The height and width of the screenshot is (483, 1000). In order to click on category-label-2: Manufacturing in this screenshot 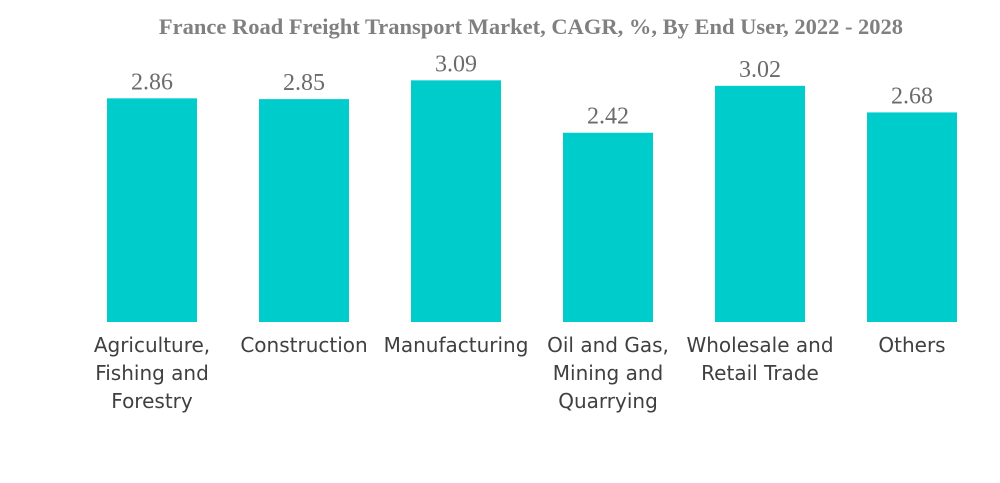, I will do `click(456, 345)`.